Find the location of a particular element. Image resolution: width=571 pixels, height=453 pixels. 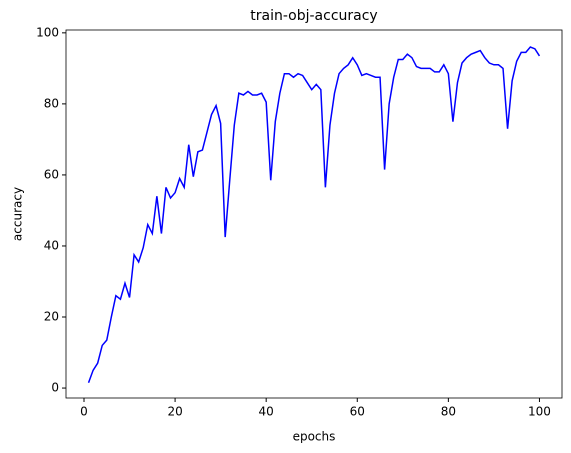

y-tick-label: 80 is located at coordinates (51, 103).